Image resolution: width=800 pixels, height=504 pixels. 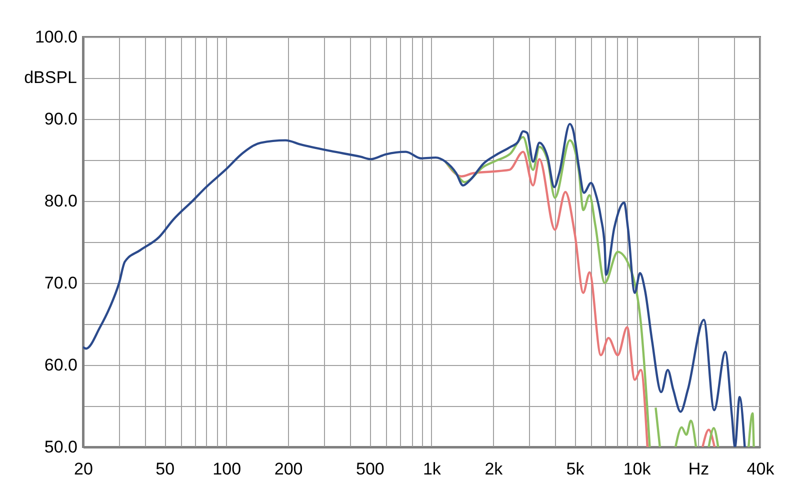 I want to click on x-tick-label: 40k, so click(x=760, y=469).